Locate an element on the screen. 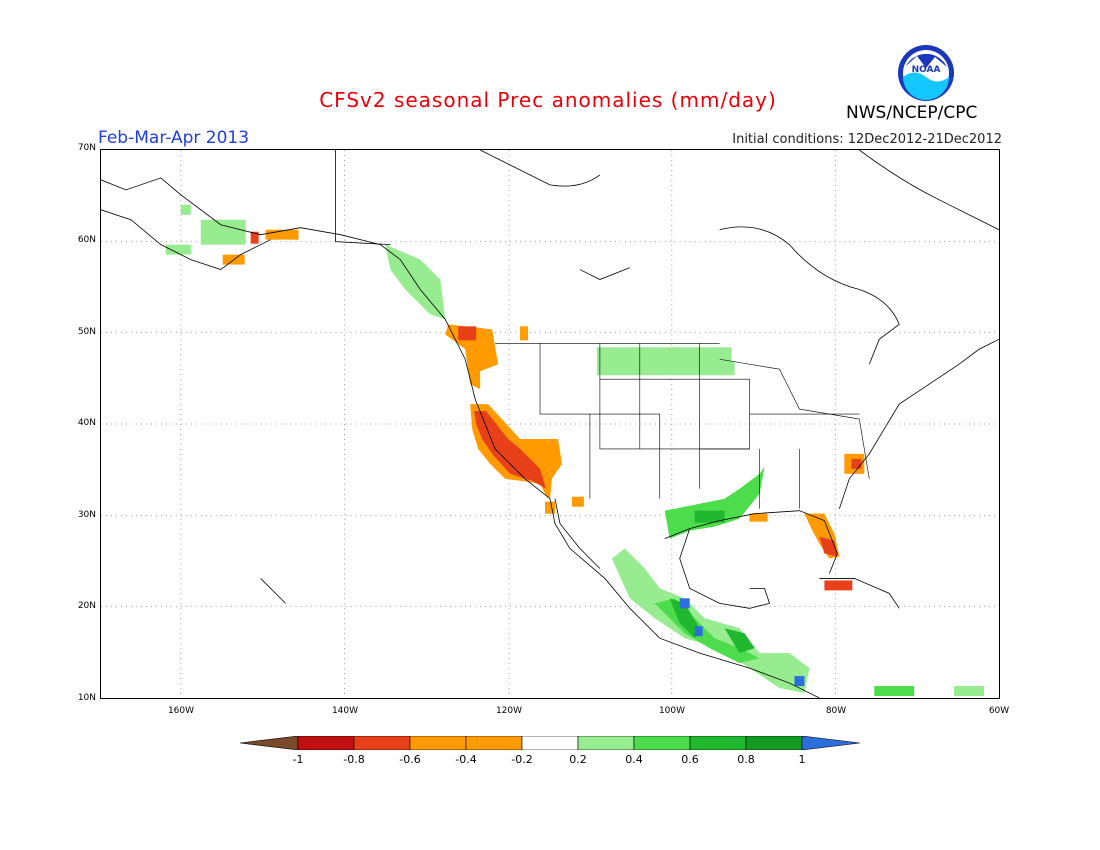 The image size is (1100, 850). alaska-wet-region is located at coordinates (205, 229).